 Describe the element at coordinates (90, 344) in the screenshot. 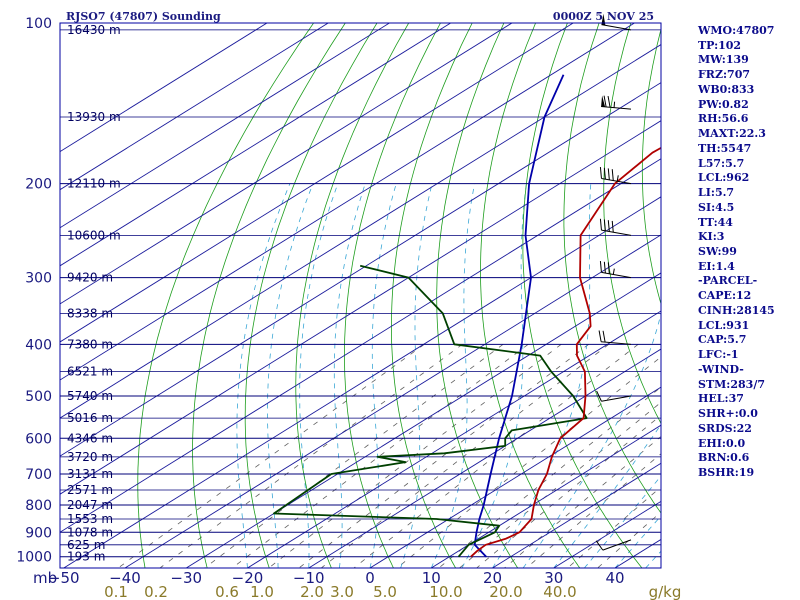

I see `height-tick-label: 7380 m` at that location.